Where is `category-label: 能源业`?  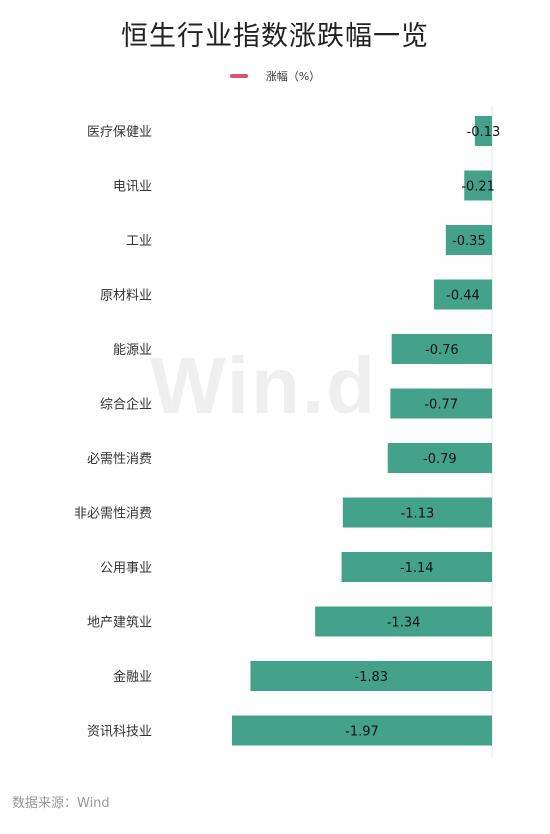 category-label: 能源业 is located at coordinates (132, 350).